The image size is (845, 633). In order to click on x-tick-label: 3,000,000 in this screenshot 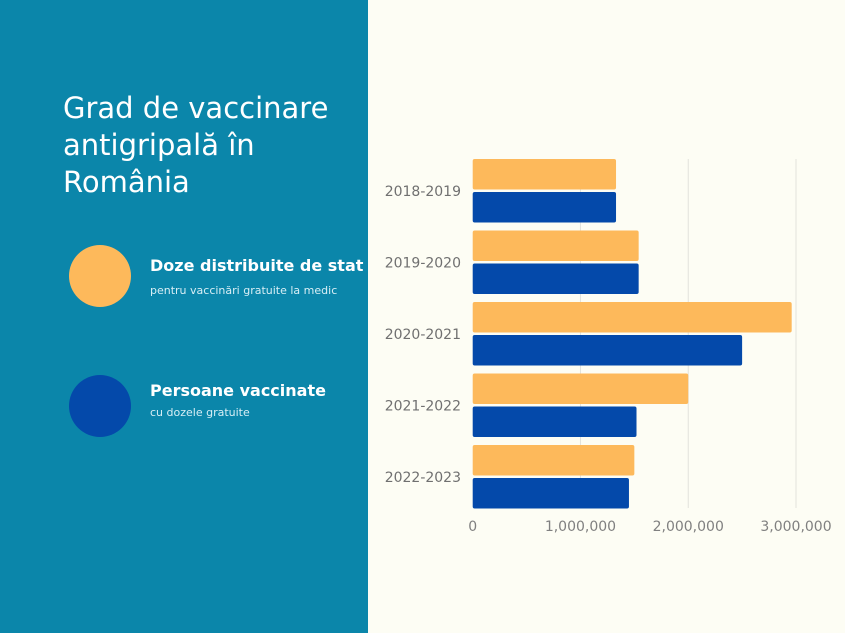, I will do `click(795, 527)`.